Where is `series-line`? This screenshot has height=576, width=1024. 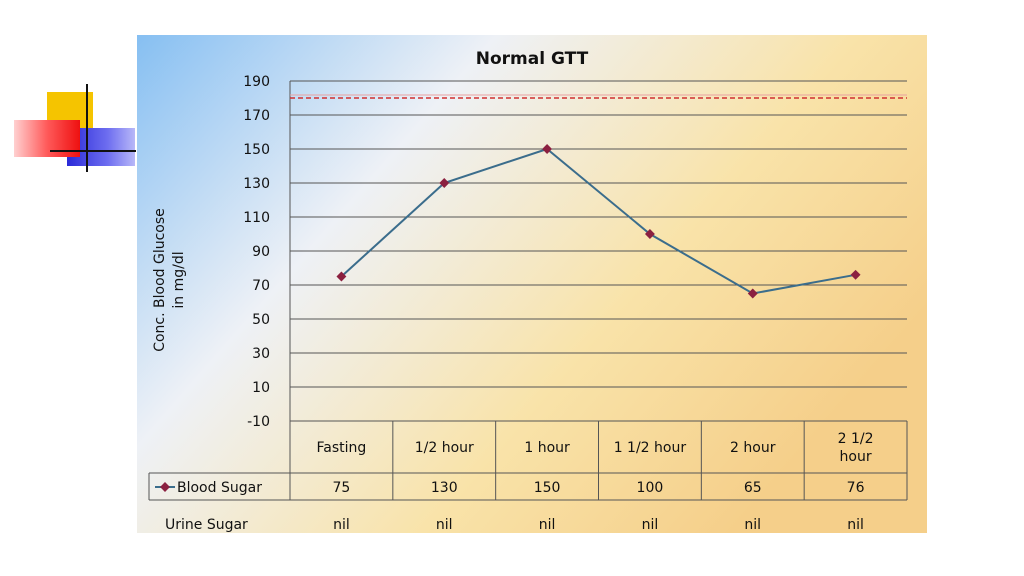
series-line is located at coordinates (598, 221).